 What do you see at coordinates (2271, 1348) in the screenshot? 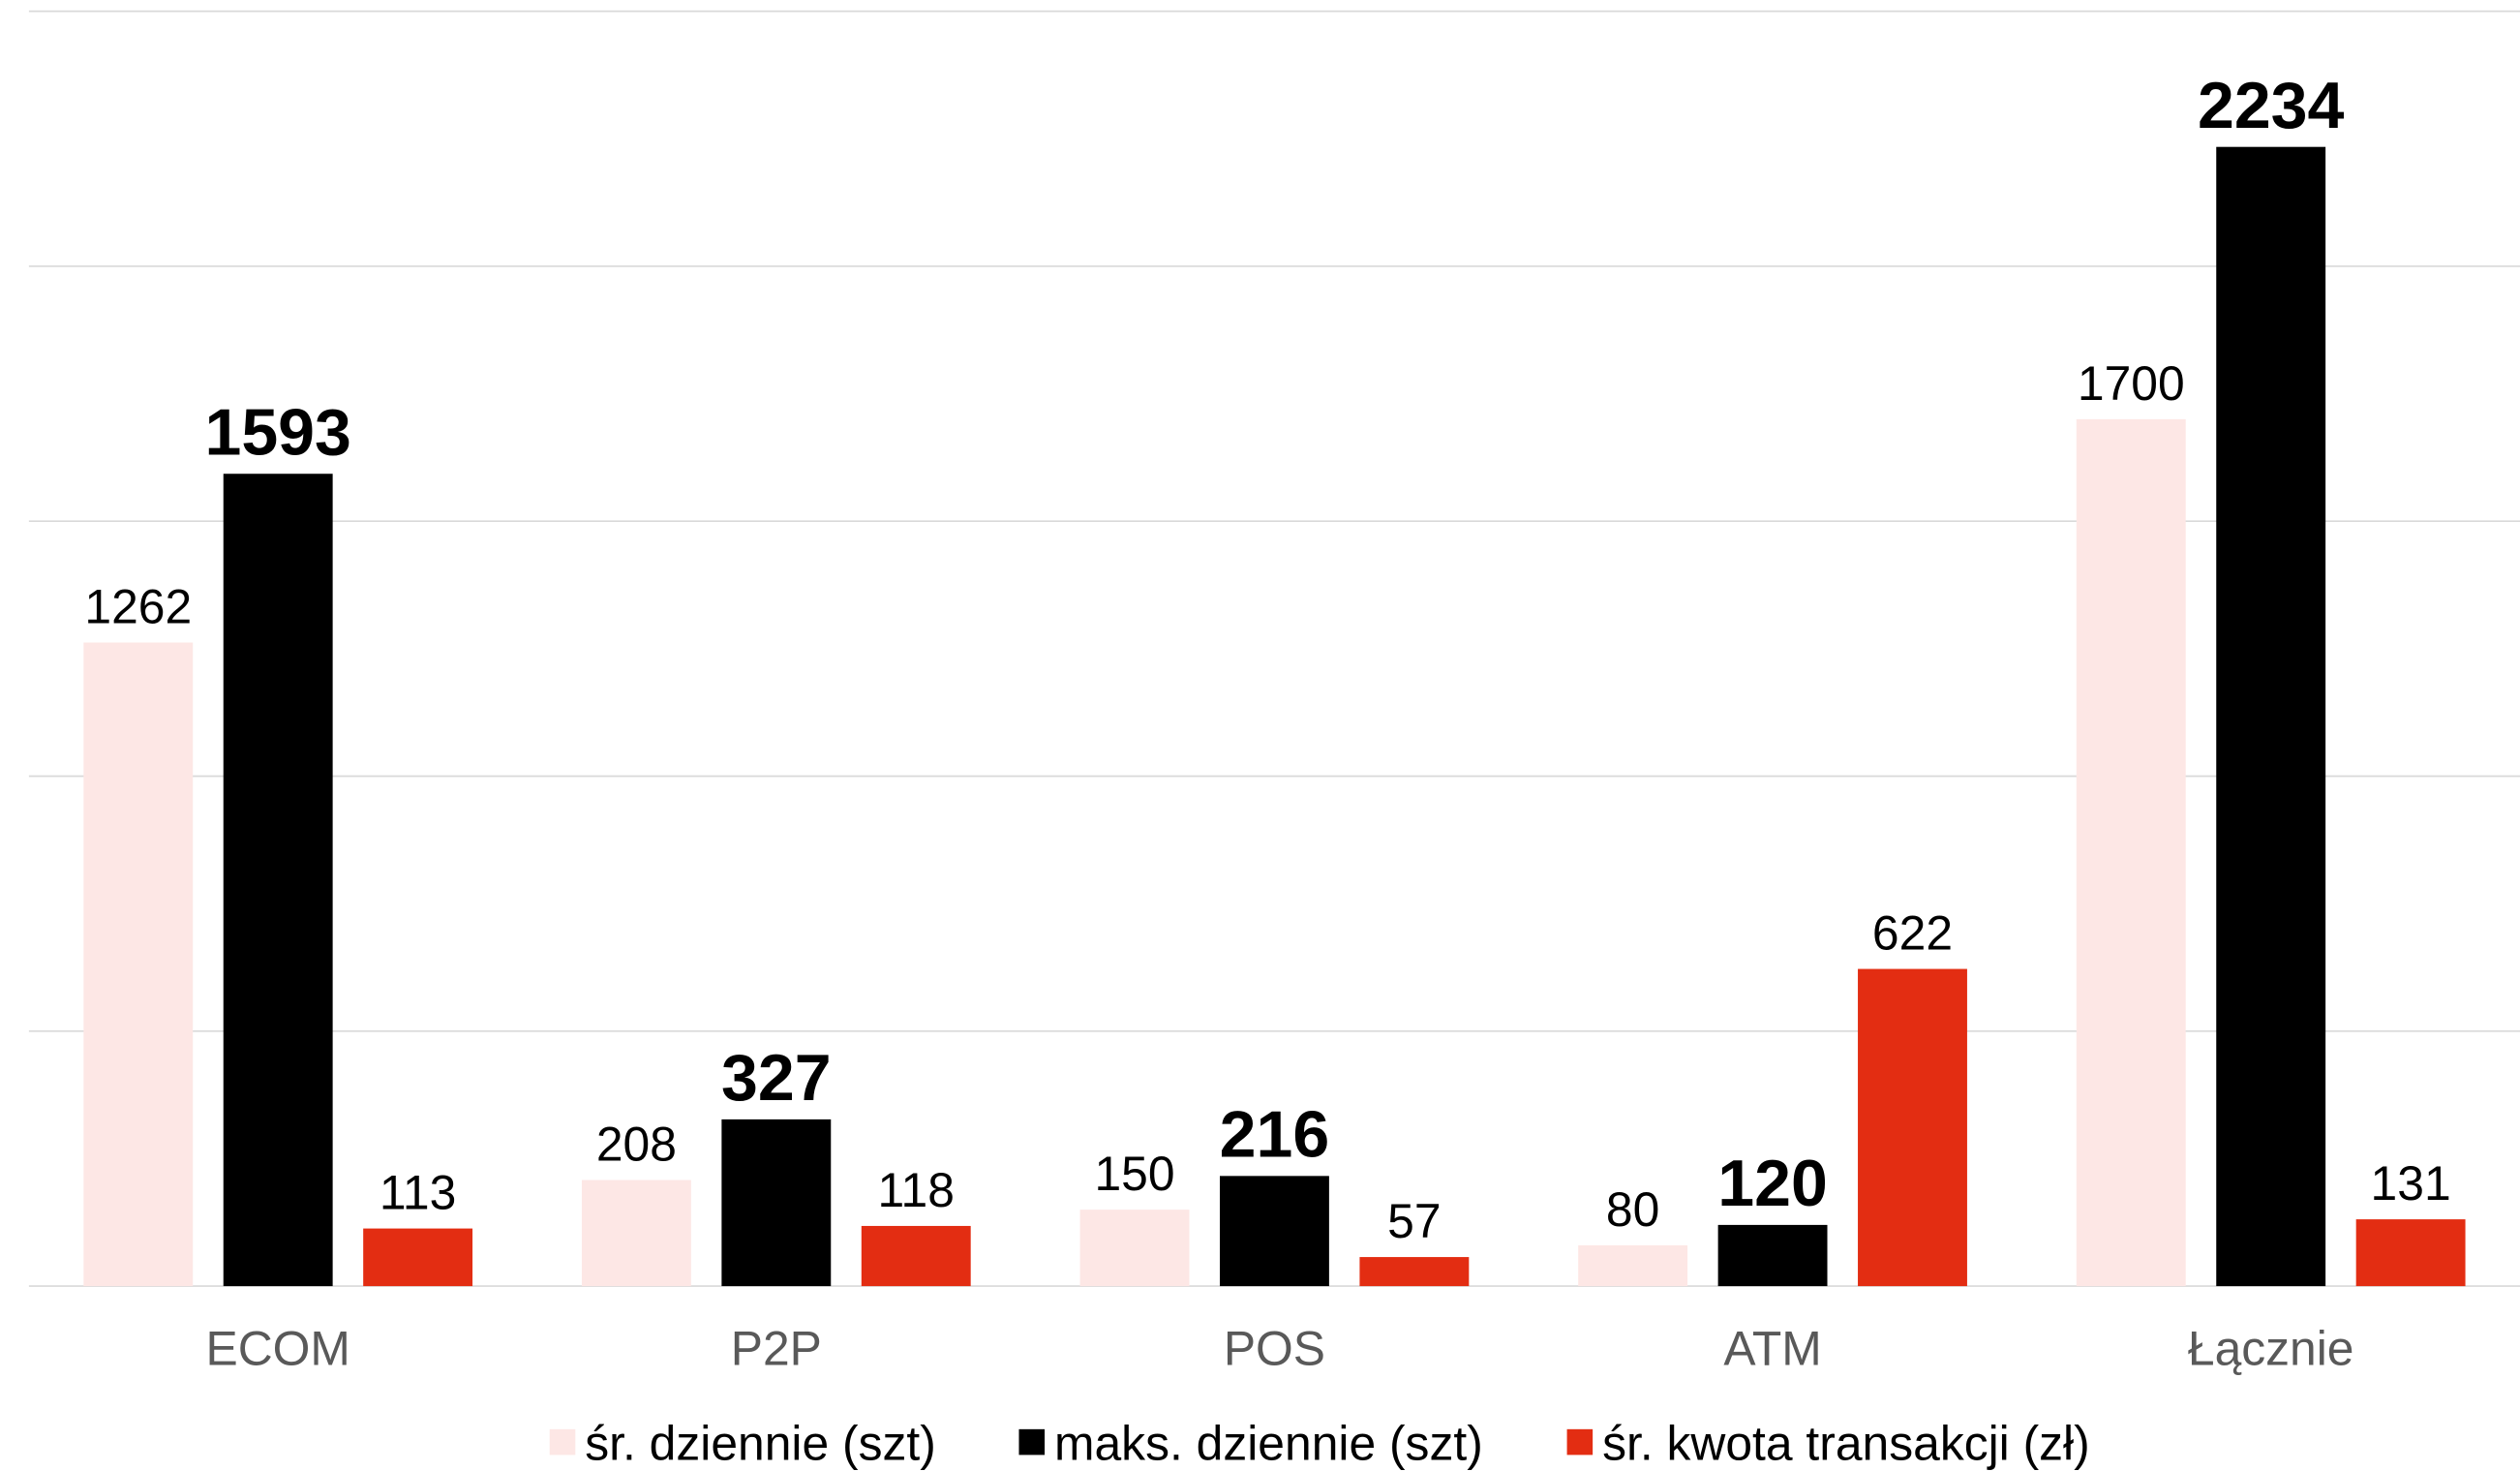
I see `x-tick-label: Łącznie` at bounding box center [2271, 1348].